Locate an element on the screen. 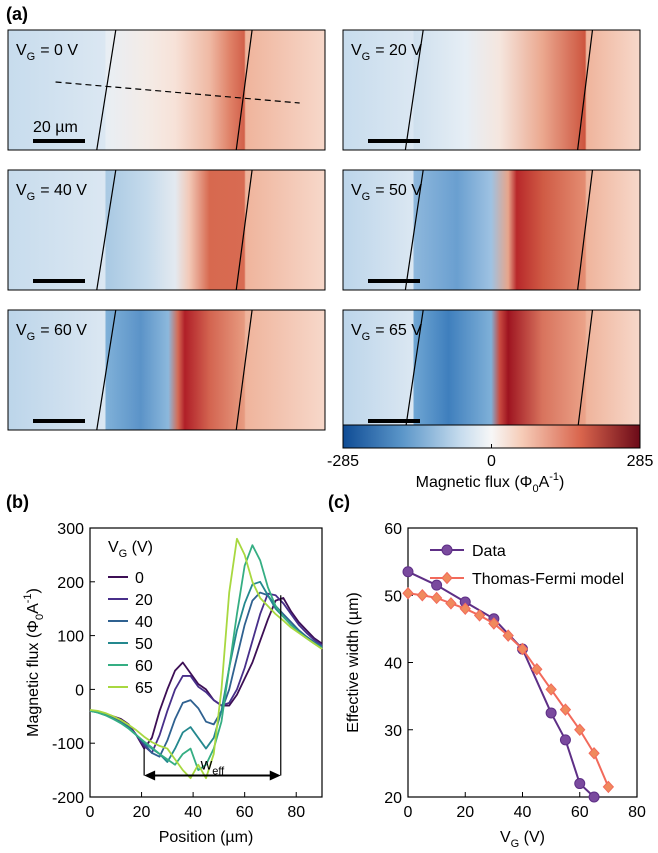  width-label-part: eff is located at coordinates (218, 771).